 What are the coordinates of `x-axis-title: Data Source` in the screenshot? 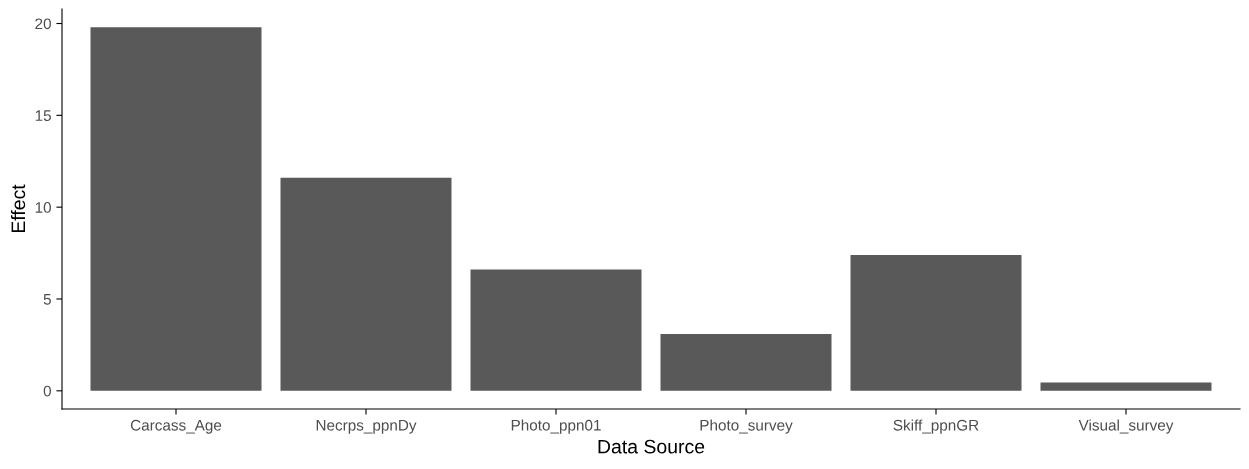 It's located at (651, 446).